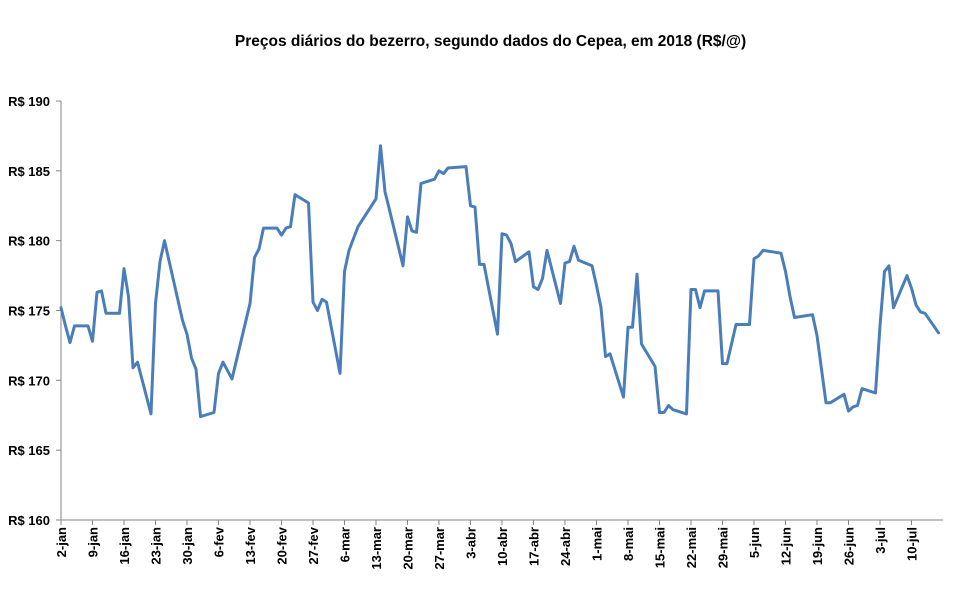 The width and height of the screenshot is (961, 594). Describe the element at coordinates (29, 520) in the screenshot. I see `y-tick-label: R$ 160` at that location.